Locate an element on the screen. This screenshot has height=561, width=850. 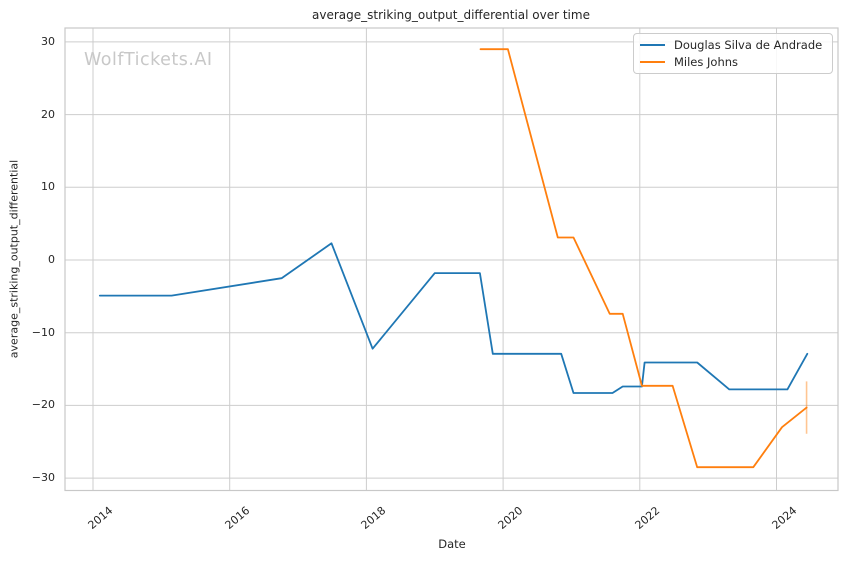
legend: Douglas Silva de Andrade Miles Johns is located at coordinates (733, 53).